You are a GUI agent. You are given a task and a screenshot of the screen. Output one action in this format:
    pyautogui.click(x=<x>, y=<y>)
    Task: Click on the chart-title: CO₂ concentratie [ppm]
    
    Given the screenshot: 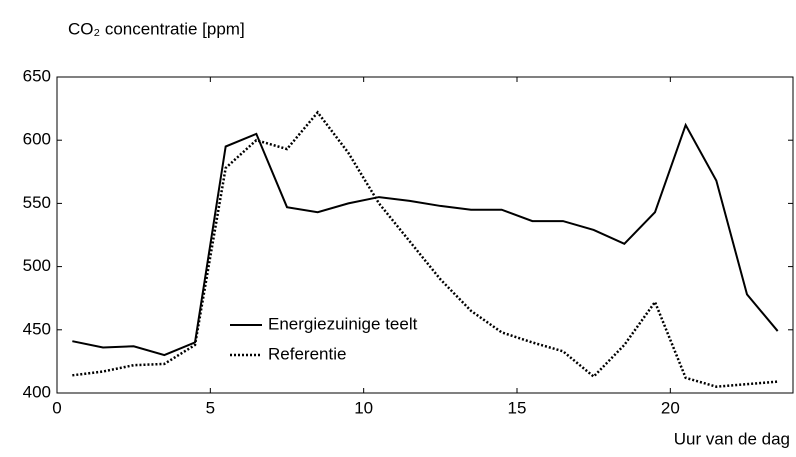 What is the action you would take?
    pyautogui.click(x=156, y=28)
    